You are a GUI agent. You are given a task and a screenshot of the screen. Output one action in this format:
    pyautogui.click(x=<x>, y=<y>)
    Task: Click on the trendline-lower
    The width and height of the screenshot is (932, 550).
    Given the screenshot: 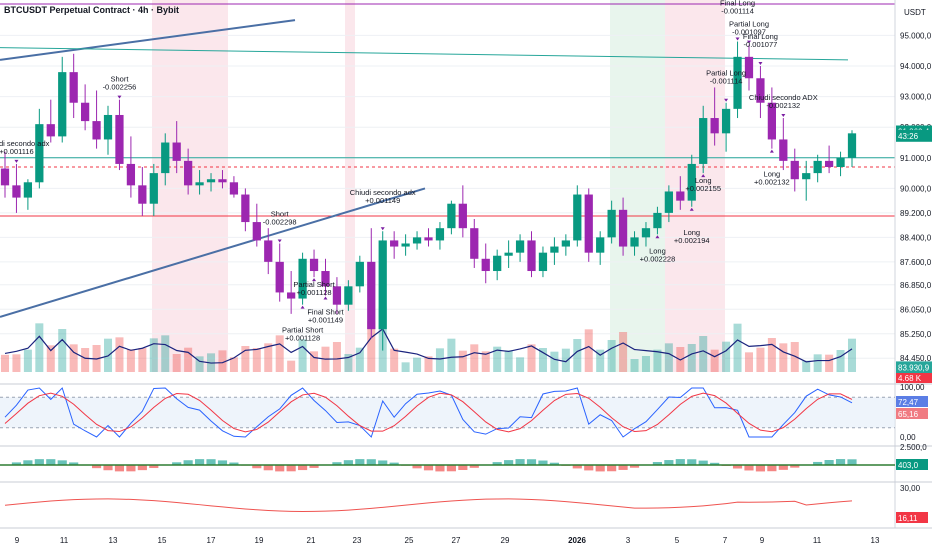 What is the action you would take?
    pyautogui.click(x=213, y=252)
    